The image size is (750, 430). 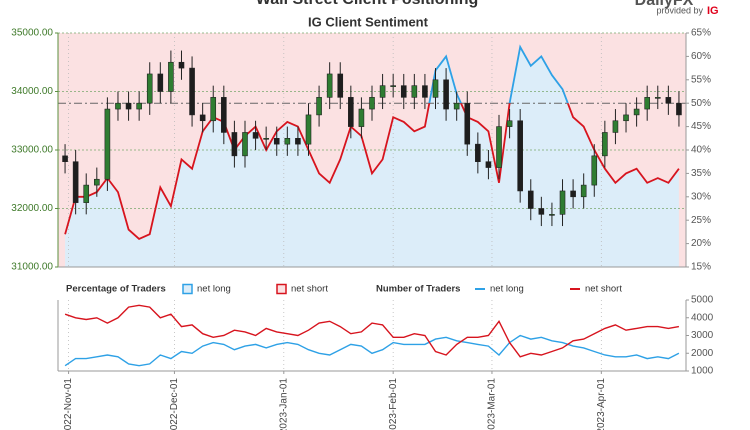 I want to click on y2-tick-label: 40%, so click(x=701, y=150).